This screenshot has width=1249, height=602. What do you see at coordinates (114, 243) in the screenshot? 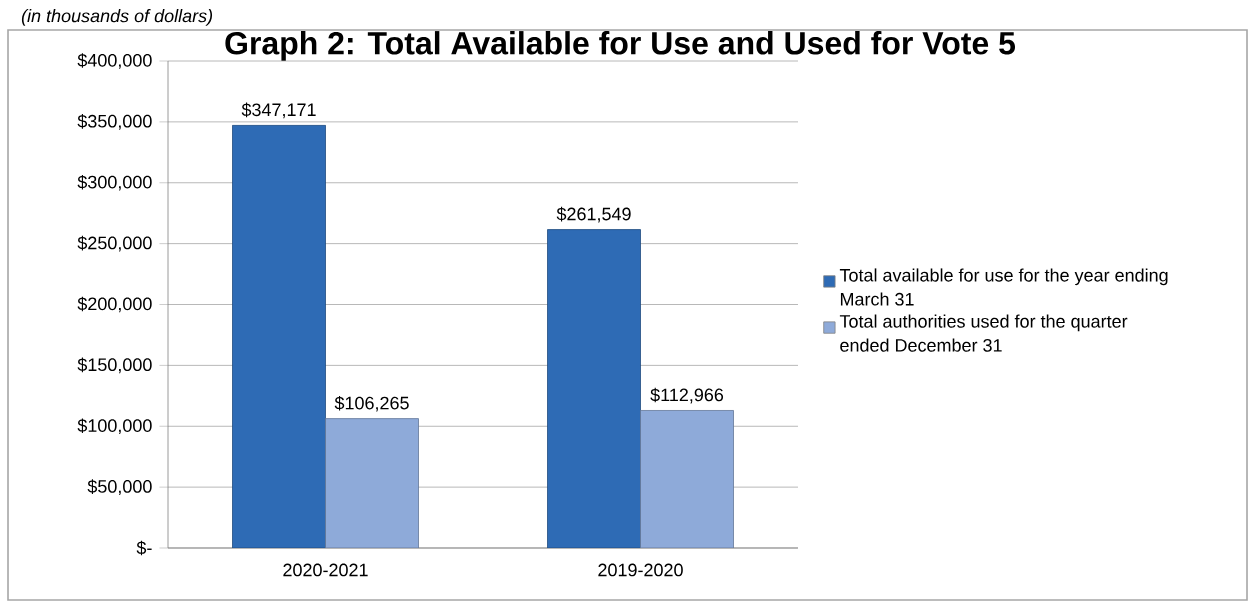
I see `y-tick-label: $250,000` at bounding box center [114, 243].